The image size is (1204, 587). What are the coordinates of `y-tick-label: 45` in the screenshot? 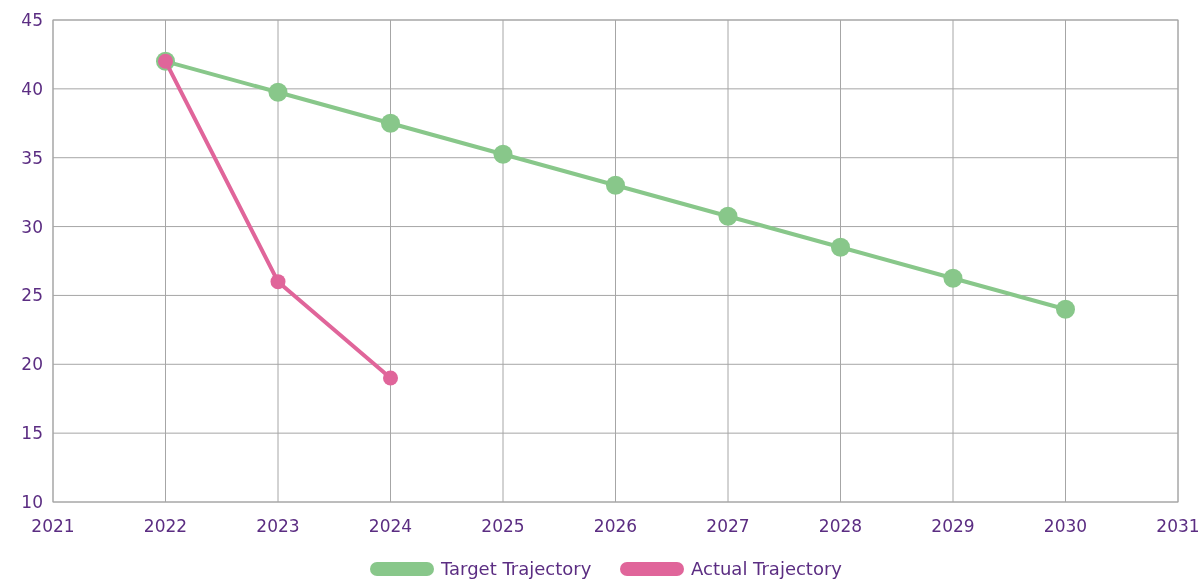 It's located at (32, 19).